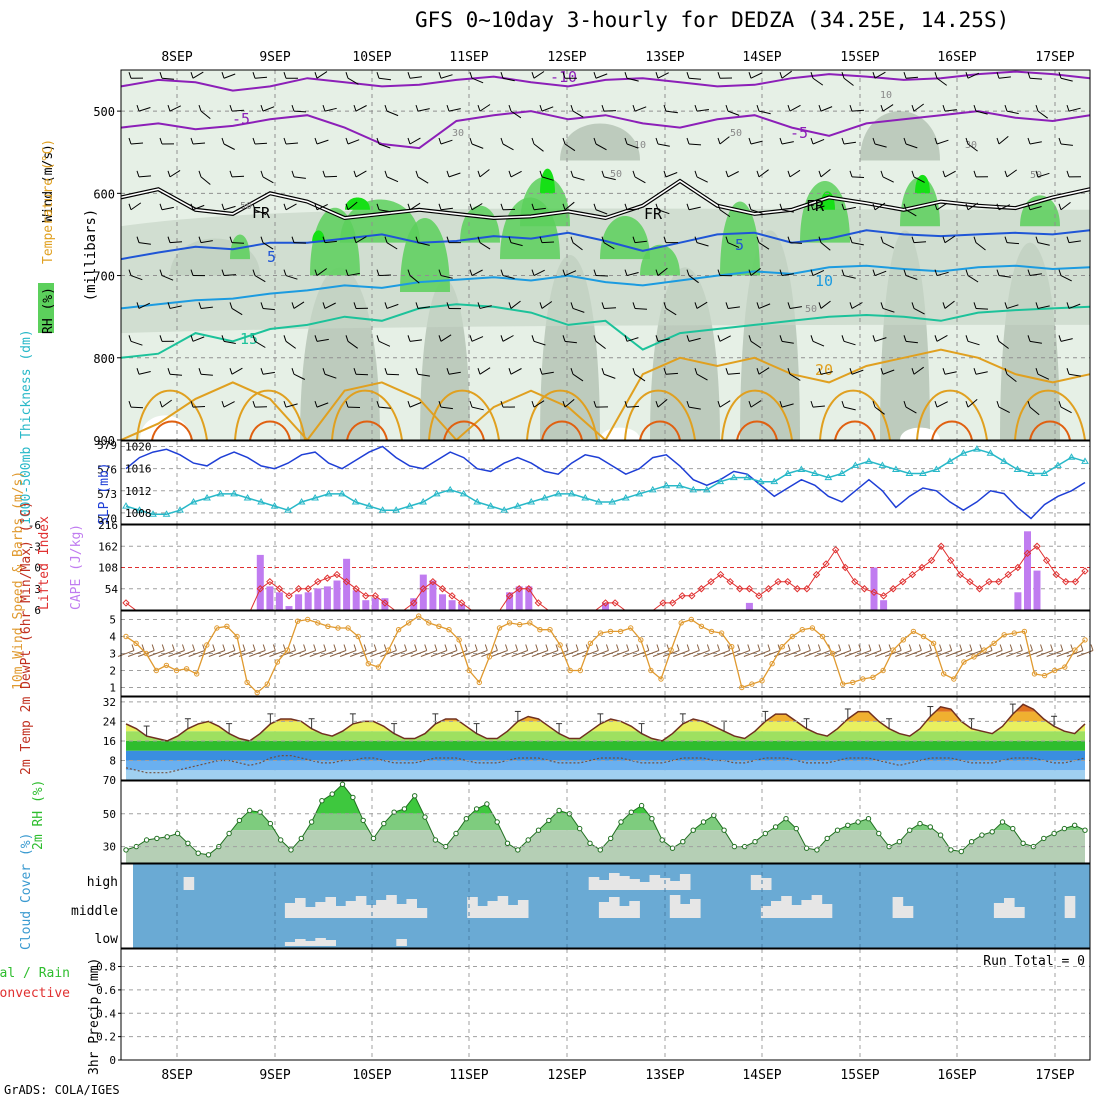  Describe the element at coordinates (26, 427) in the screenshot. I see `thickness-ylabel: 1000-500mb Thickness (dm)` at that location.